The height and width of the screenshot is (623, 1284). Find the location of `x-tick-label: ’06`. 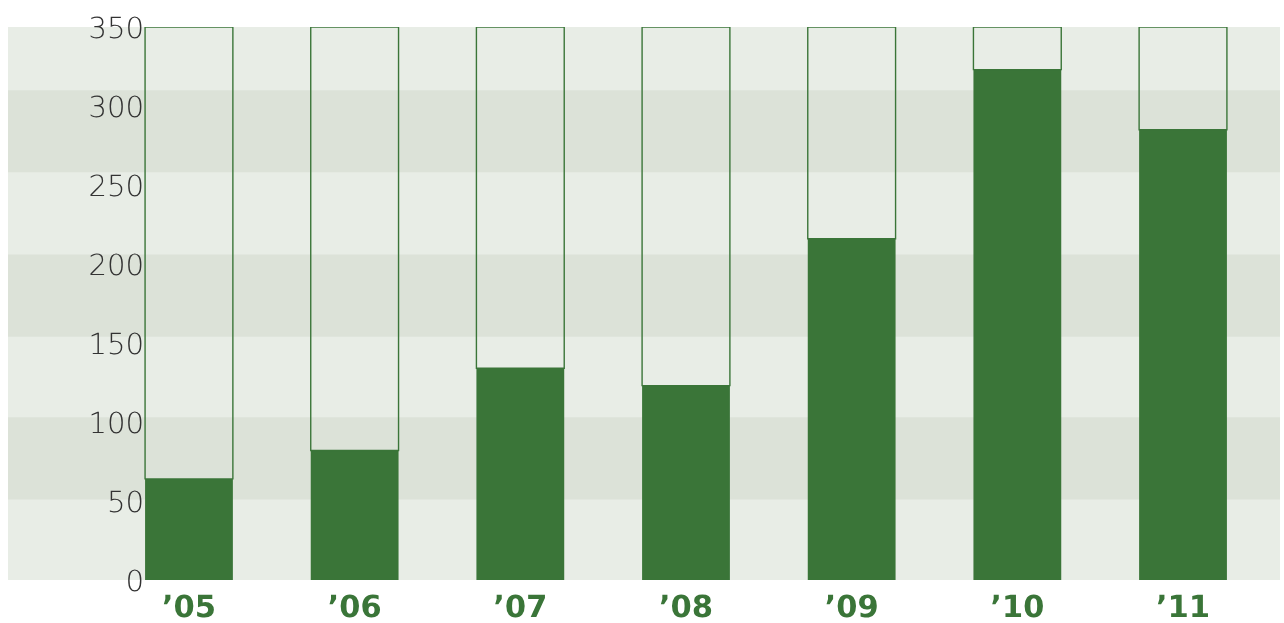

x-tick-label: ’06 is located at coordinates (355, 606).